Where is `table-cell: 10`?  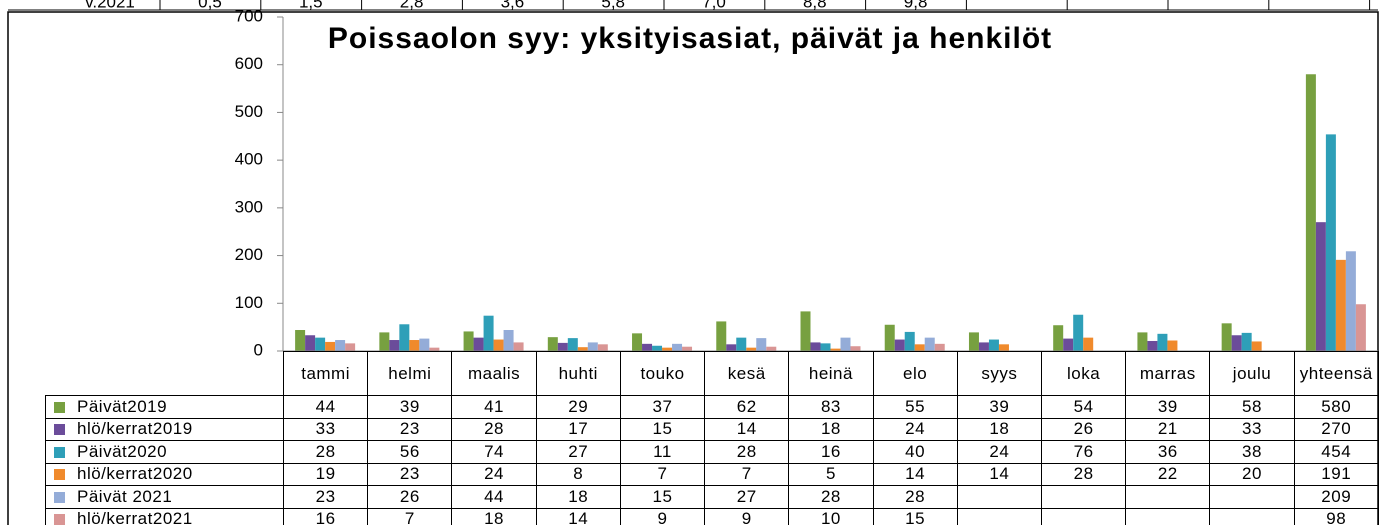
table-cell: 10 is located at coordinates (831, 516).